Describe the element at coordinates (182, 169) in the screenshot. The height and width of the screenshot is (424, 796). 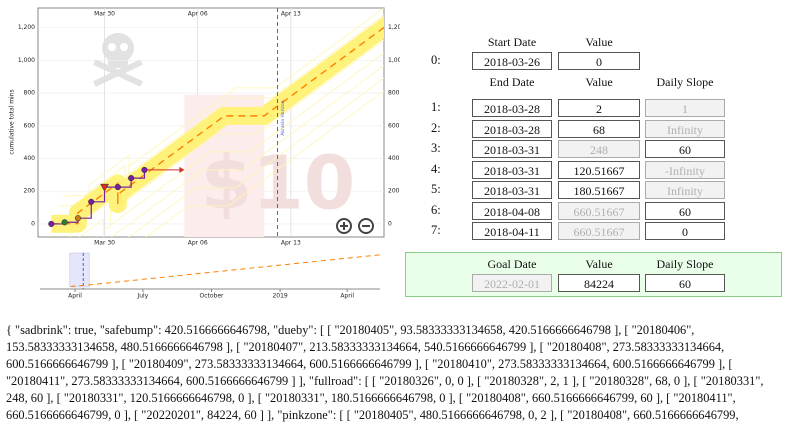
I see `projection-arrowhead` at that location.